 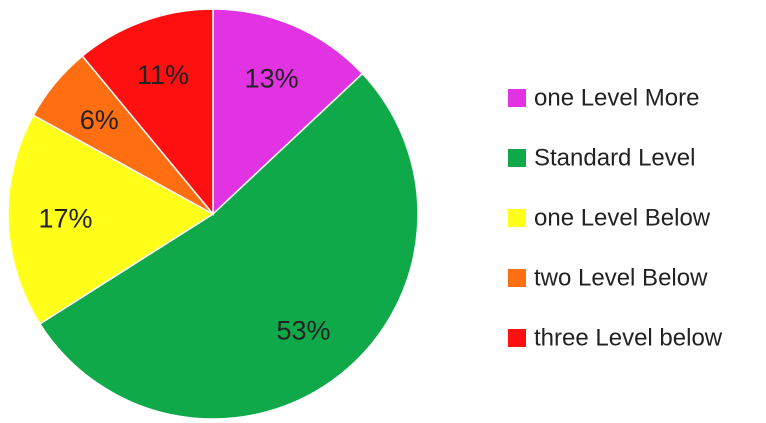 What do you see at coordinates (517, 278) in the screenshot?
I see `legend-swatch-two-level-below` at bounding box center [517, 278].